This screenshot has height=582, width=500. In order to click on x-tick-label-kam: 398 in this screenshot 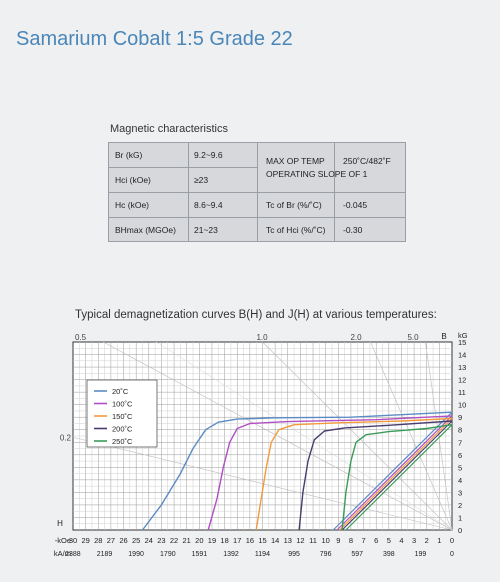, I will do `click(389, 554)`.